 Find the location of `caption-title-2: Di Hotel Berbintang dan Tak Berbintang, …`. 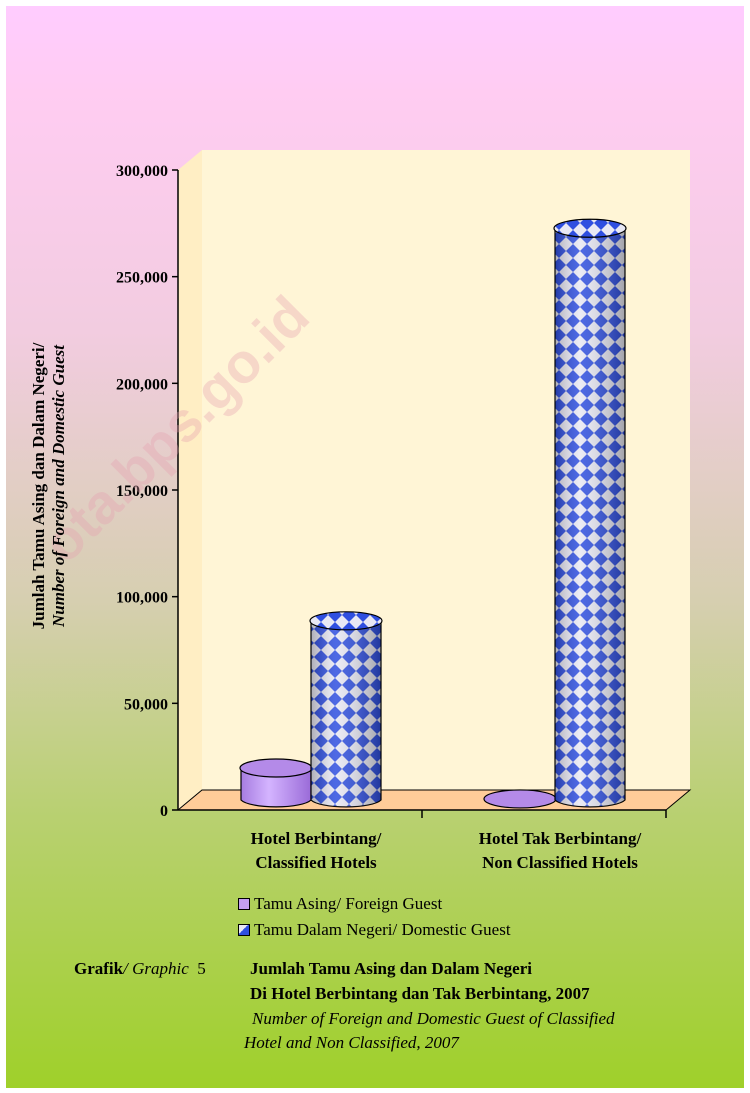

caption-title-2: Di Hotel Berbintang dan Tak Berbintang, … is located at coordinates (420, 994).